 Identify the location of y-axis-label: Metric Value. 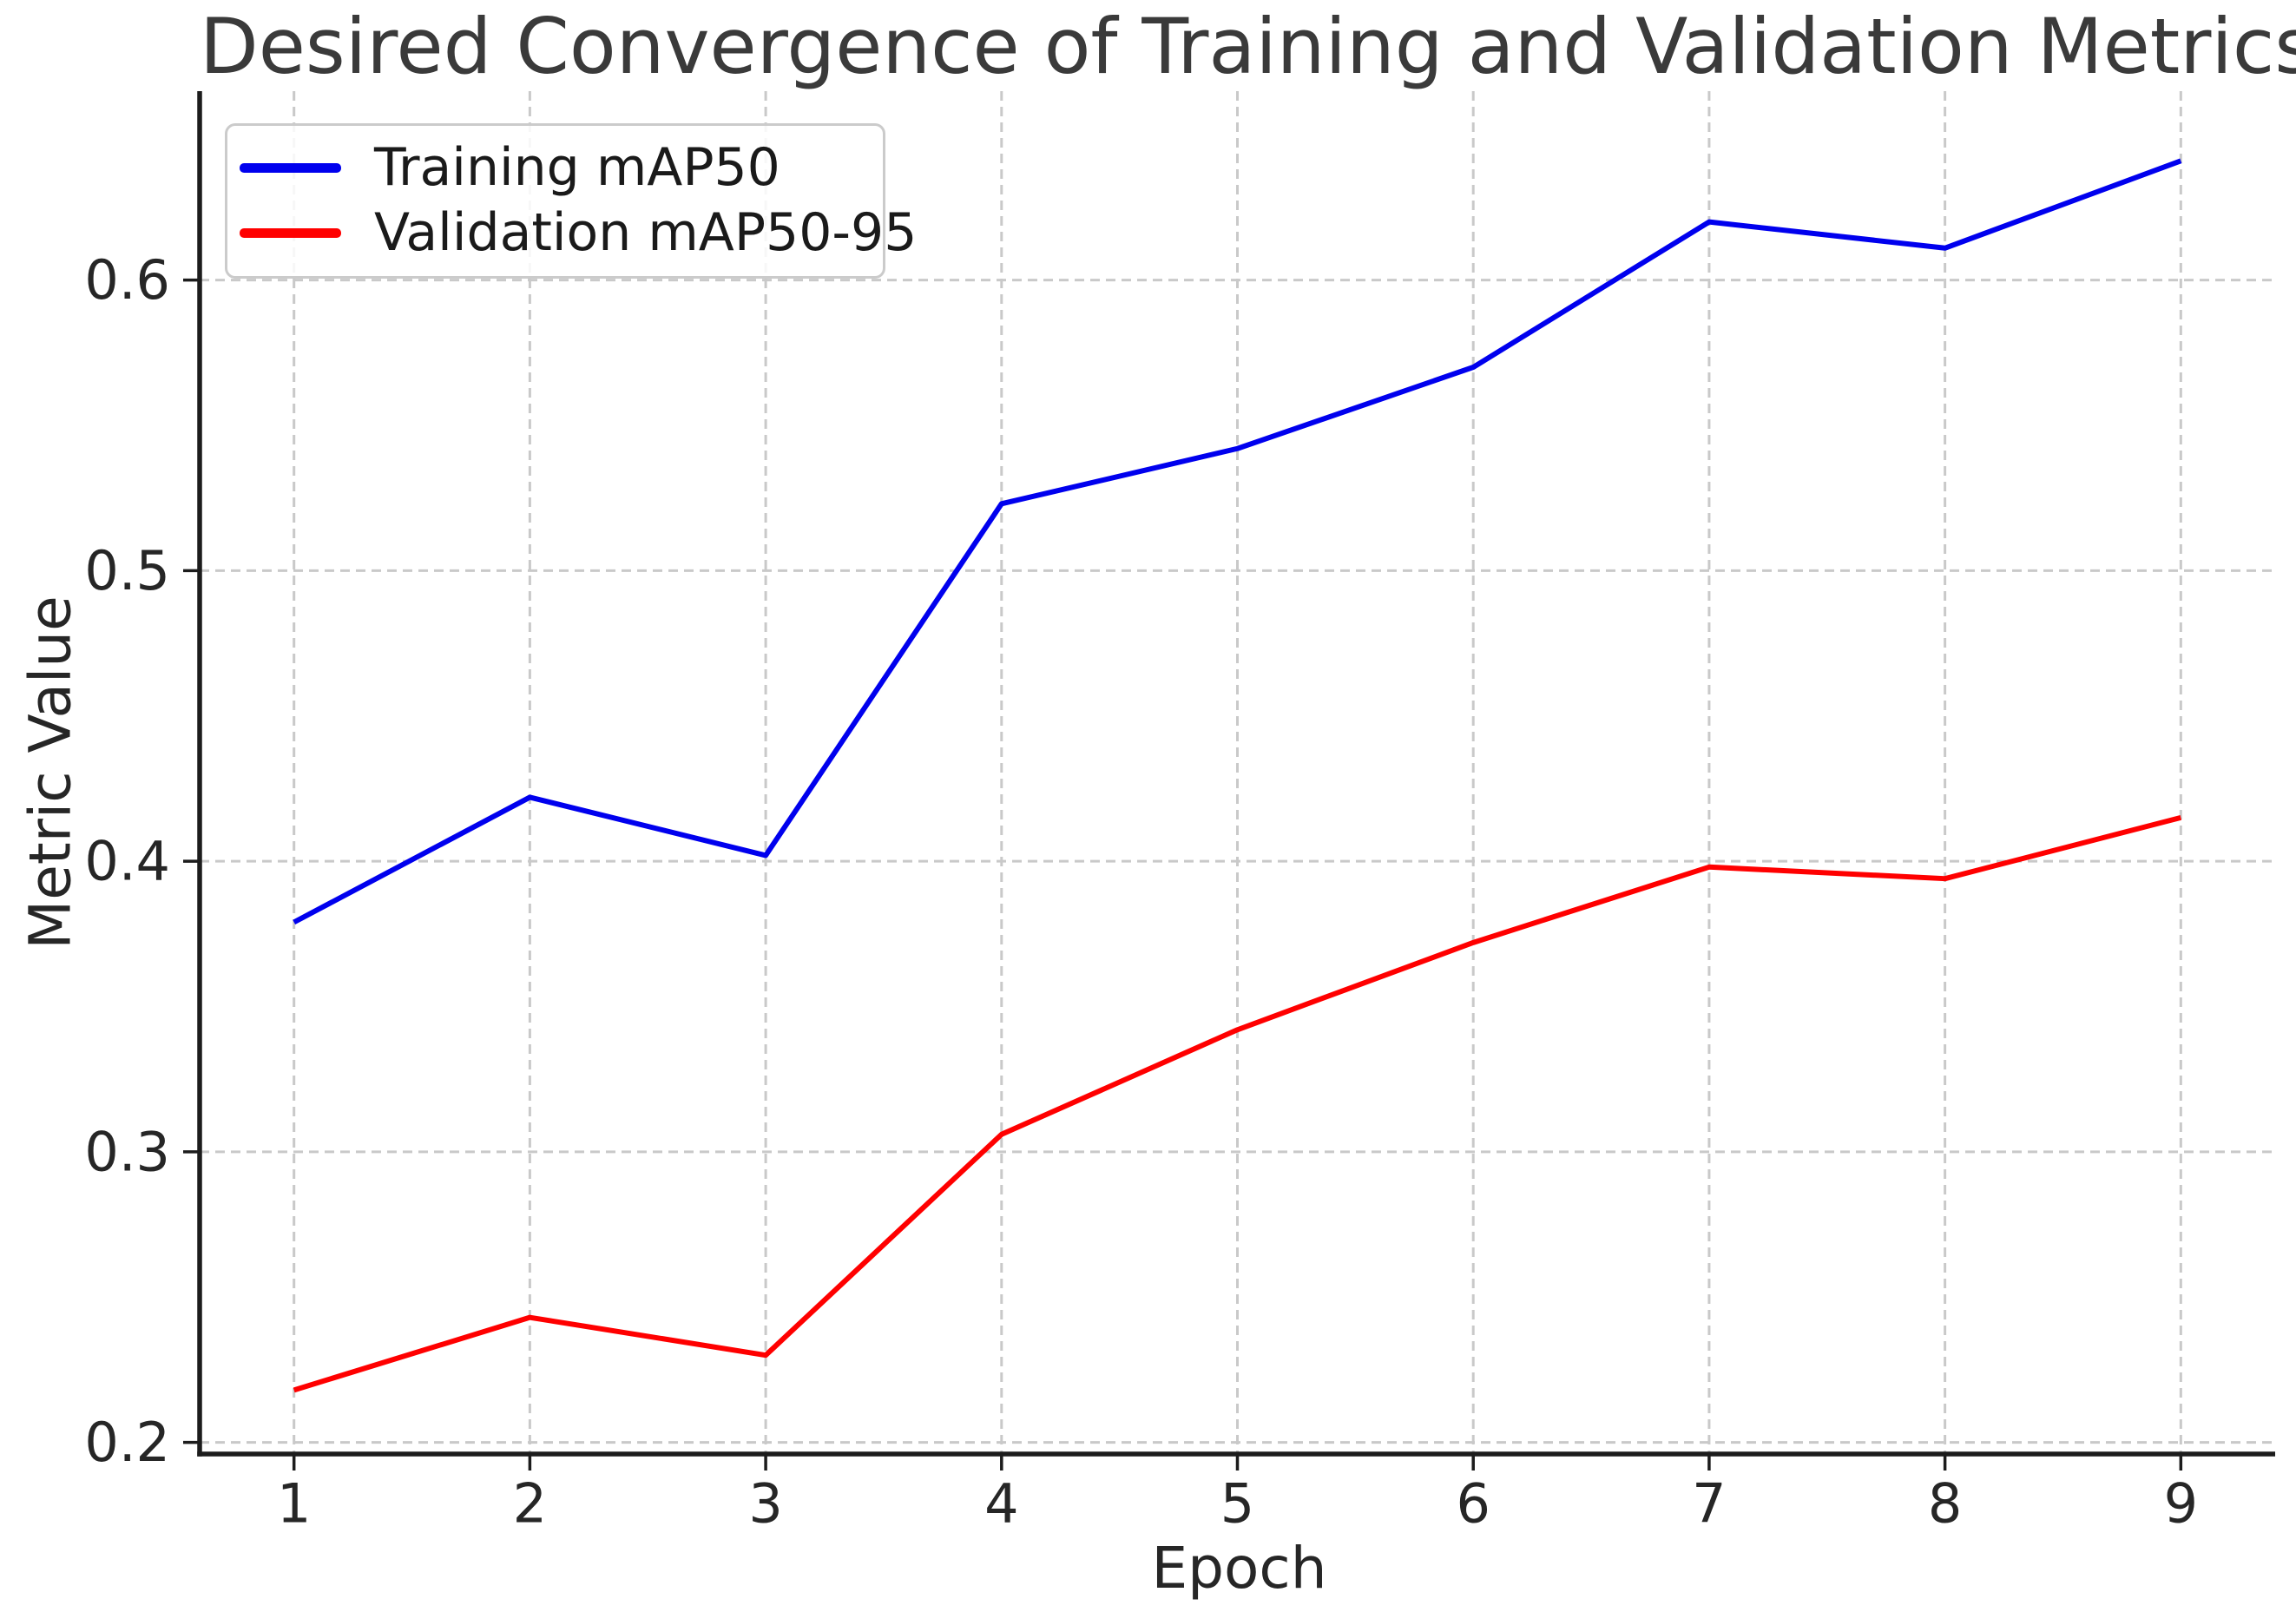
(50, 772).